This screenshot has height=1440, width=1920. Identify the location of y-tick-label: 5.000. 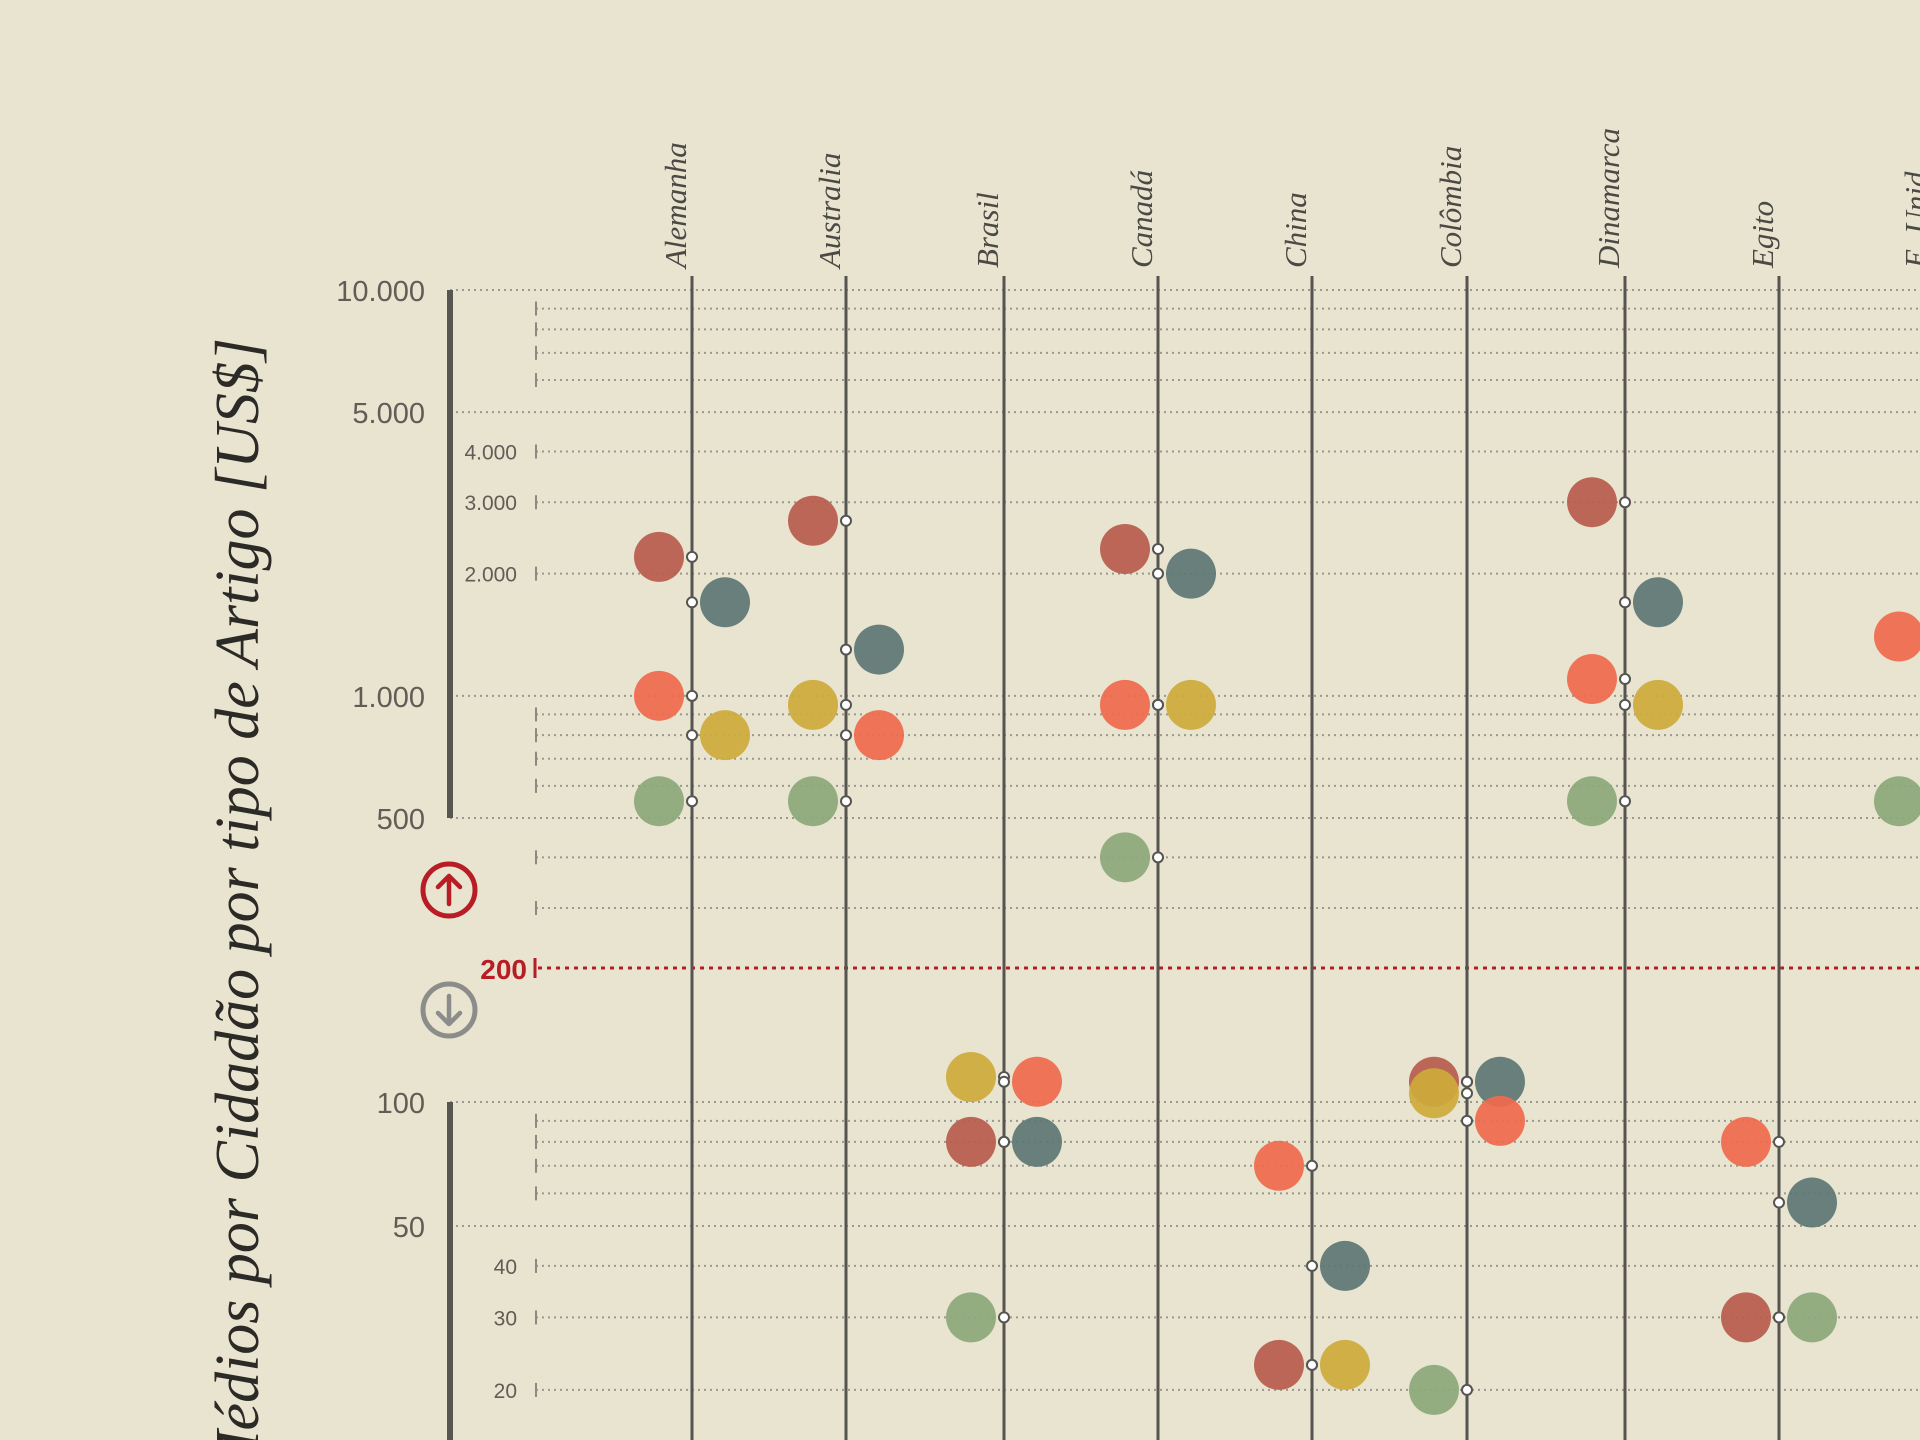
(388, 414).